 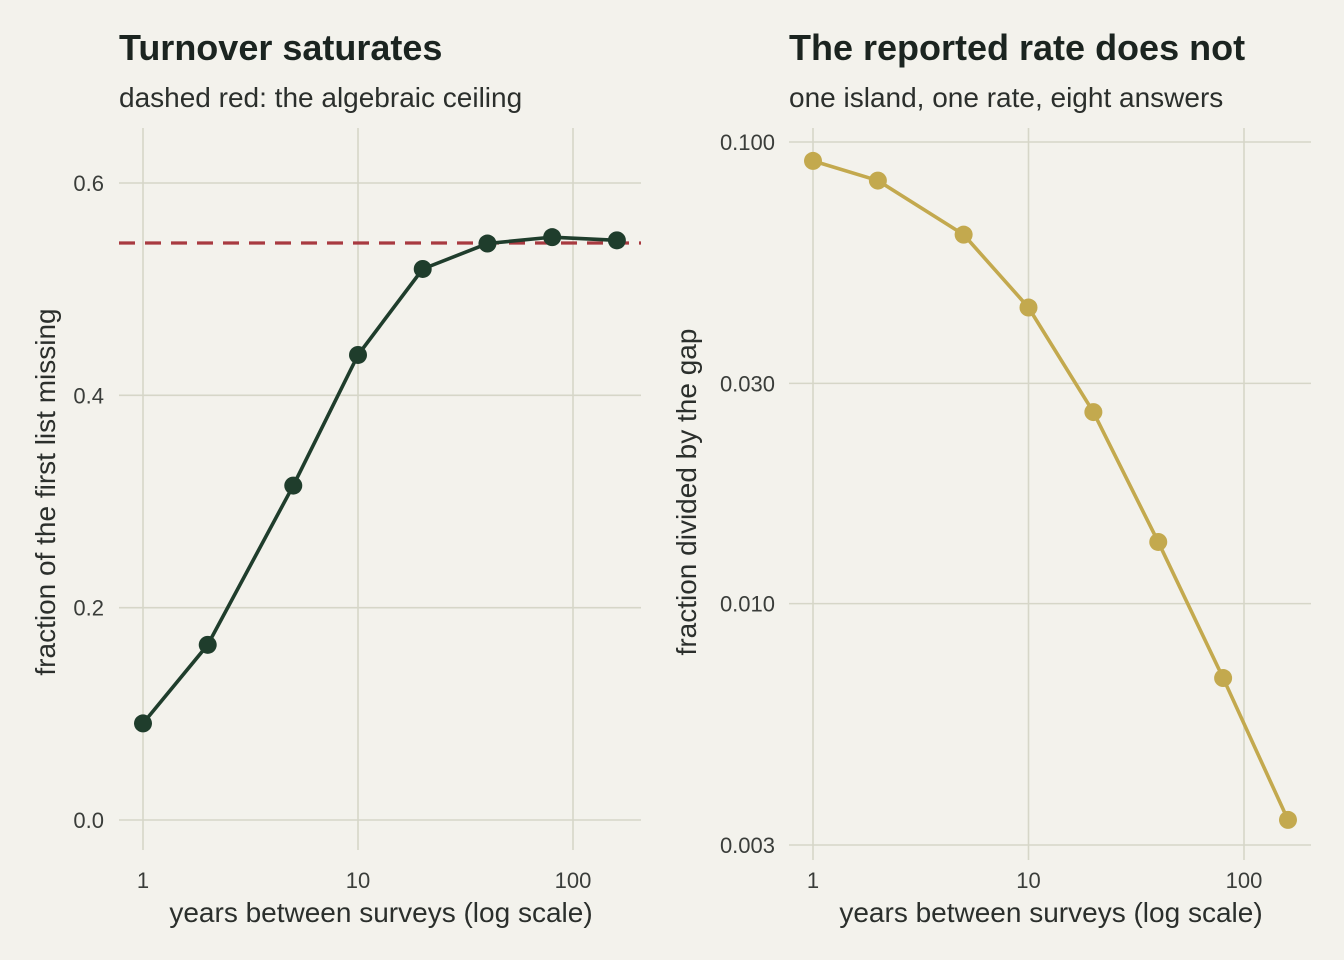 I want to click on chart-title: The reported rate does not, so click(x=1017, y=47).